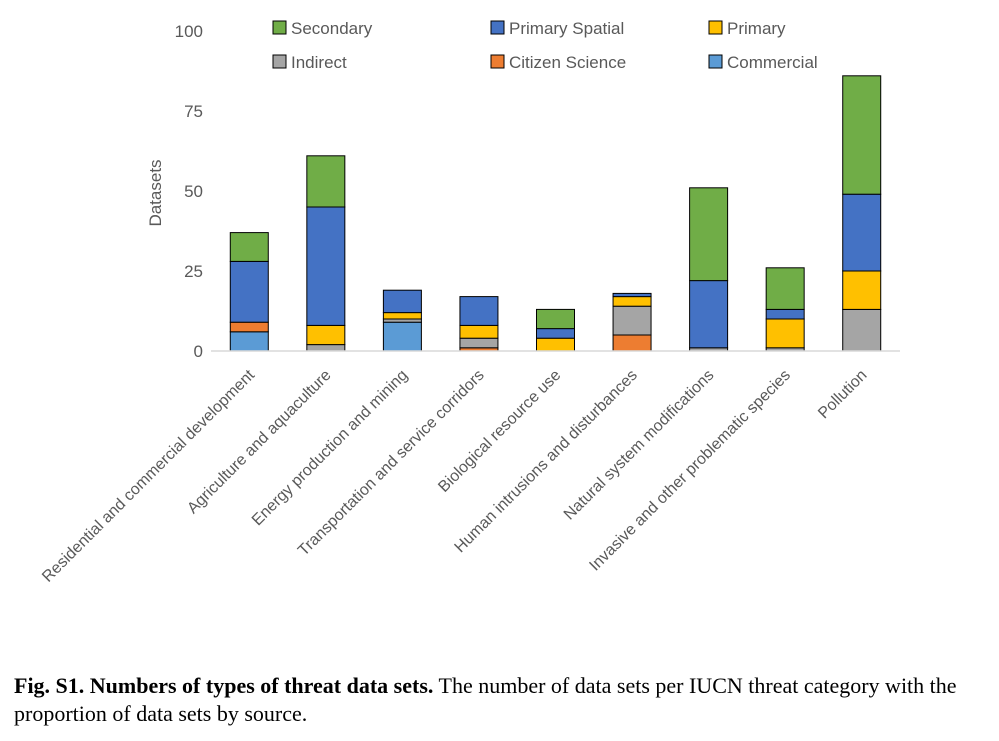 The width and height of the screenshot is (999, 741). Describe the element at coordinates (639, 445) in the screenshot. I see `x-tick-label: Natural system modifications` at that location.